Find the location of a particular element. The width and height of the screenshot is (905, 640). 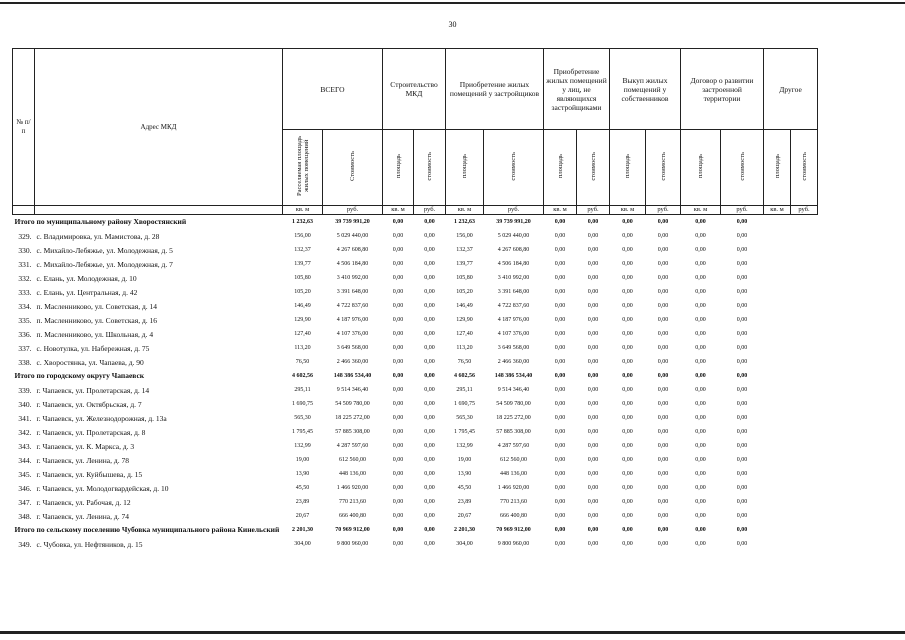

value-cell: 105,80 is located at coordinates (302, 278).